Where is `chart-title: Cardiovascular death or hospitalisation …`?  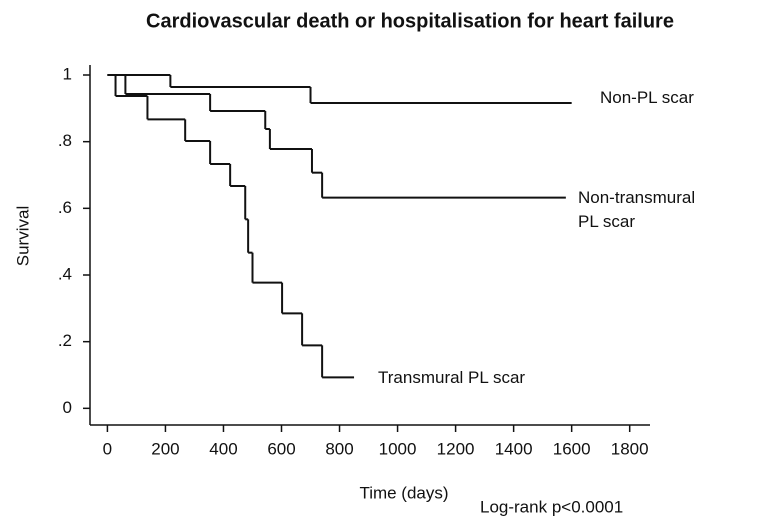
chart-title: Cardiovascular death or hospitalisation … is located at coordinates (410, 21).